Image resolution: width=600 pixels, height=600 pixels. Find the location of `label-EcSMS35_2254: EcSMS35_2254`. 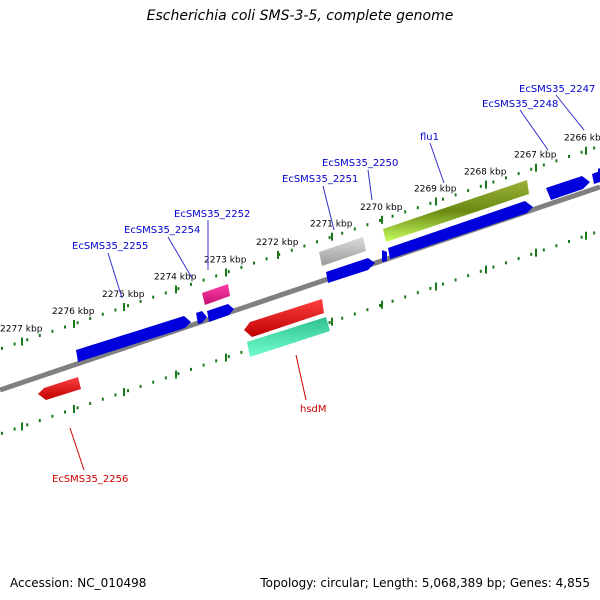

label-EcSMS35_2254: EcSMS35_2254 is located at coordinates (162, 230).